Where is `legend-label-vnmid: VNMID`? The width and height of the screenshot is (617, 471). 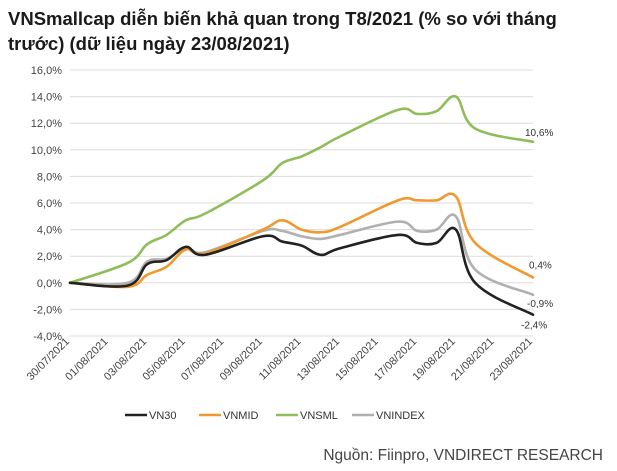 legend-label-vnmid: VNMID is located at coordinates (241, 416).